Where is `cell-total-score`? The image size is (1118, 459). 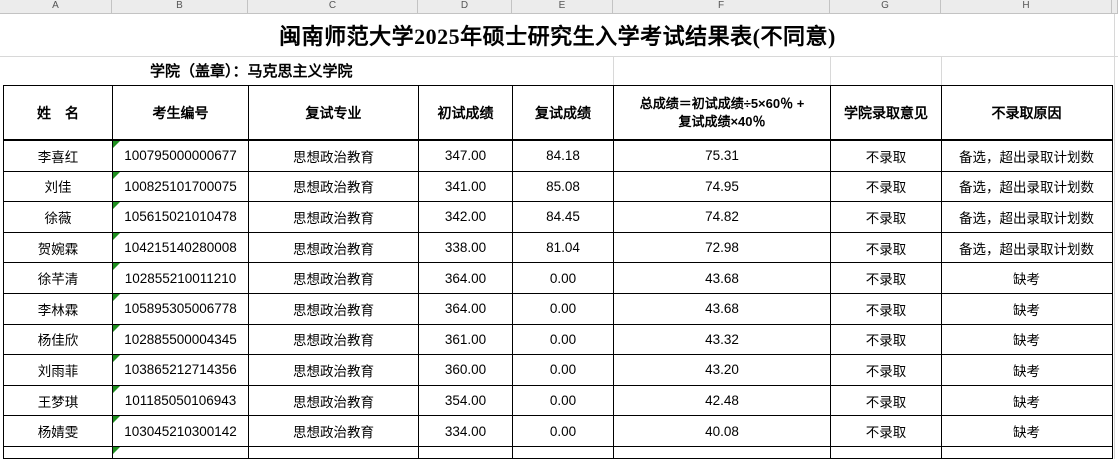
cell-total-score is located at coordinates (722, 452).